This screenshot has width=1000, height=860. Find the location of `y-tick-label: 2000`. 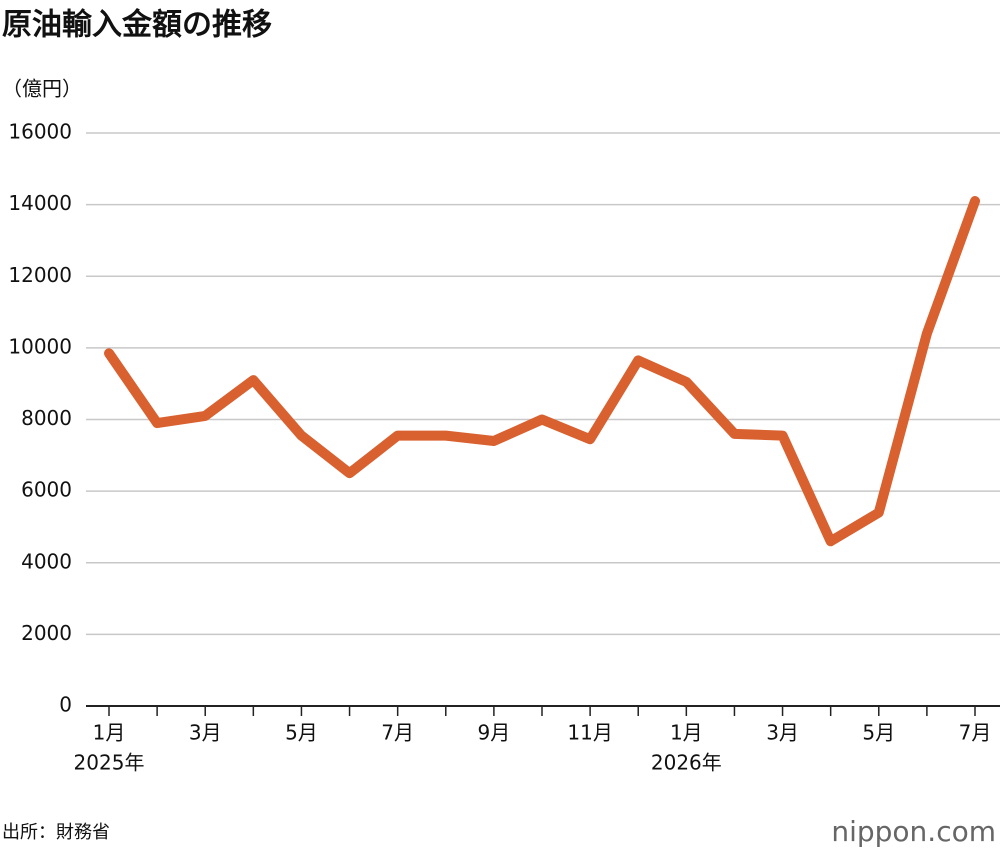

y-tick-label: 2000 is located at coordinates (46, 633).